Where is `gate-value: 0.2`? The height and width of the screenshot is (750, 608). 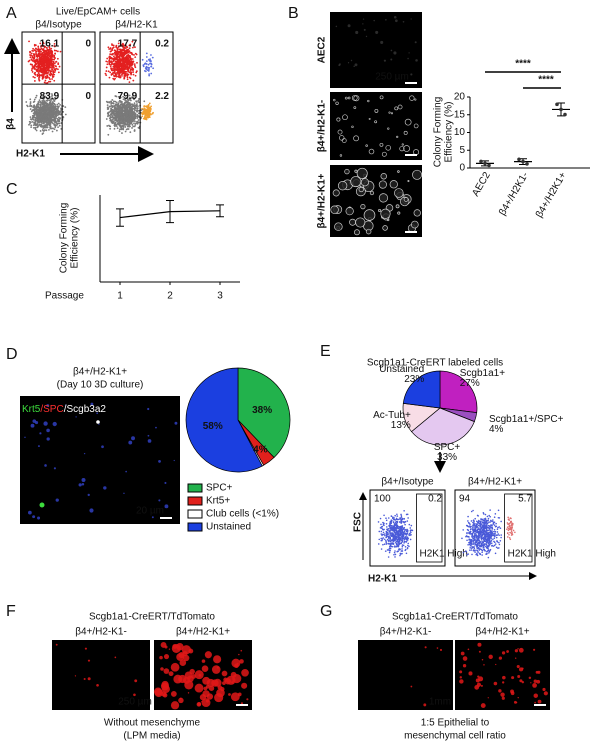
gate-value: 0.2 is located at coordinates (435, 499).